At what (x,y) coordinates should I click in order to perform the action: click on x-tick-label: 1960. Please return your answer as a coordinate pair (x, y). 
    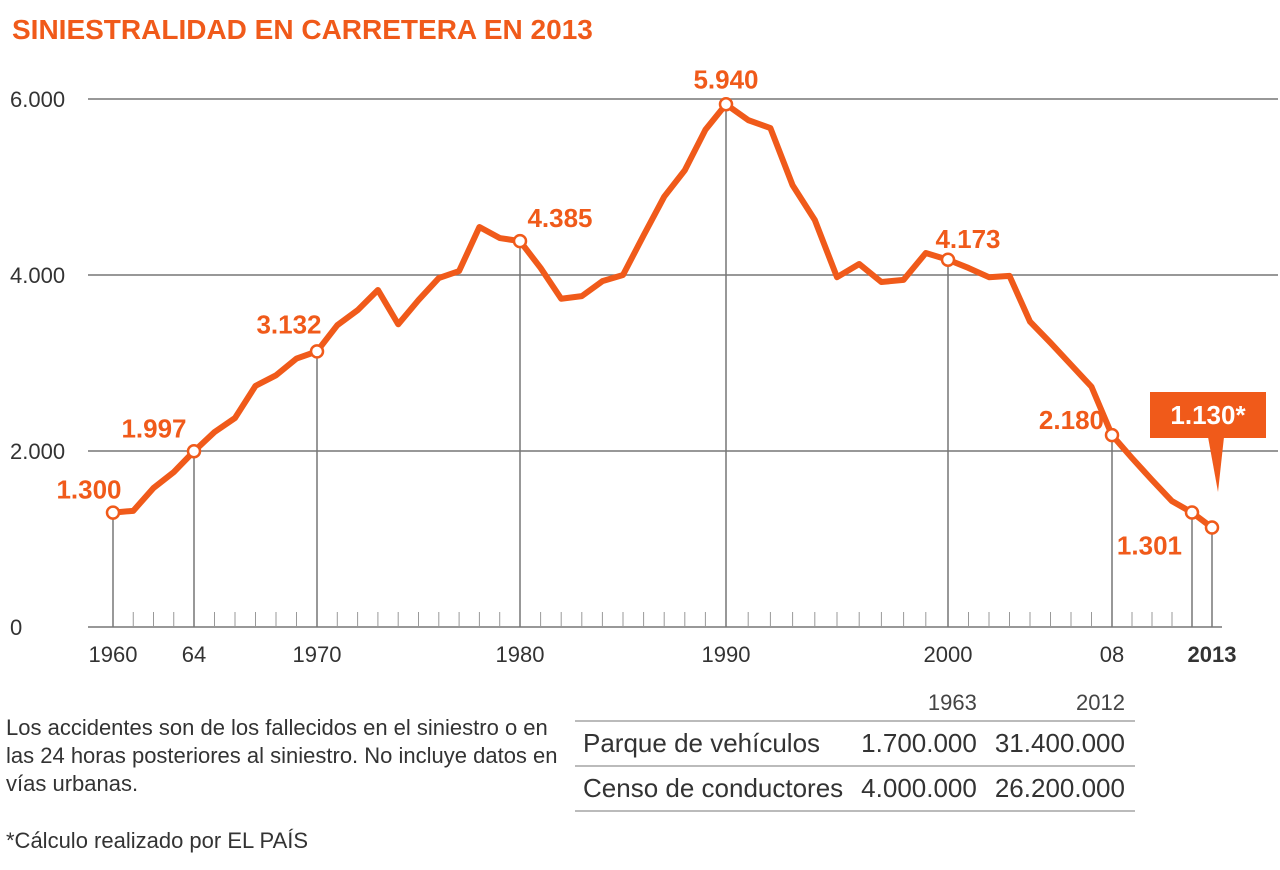
    Looking at the image, I should click on (113, 654).